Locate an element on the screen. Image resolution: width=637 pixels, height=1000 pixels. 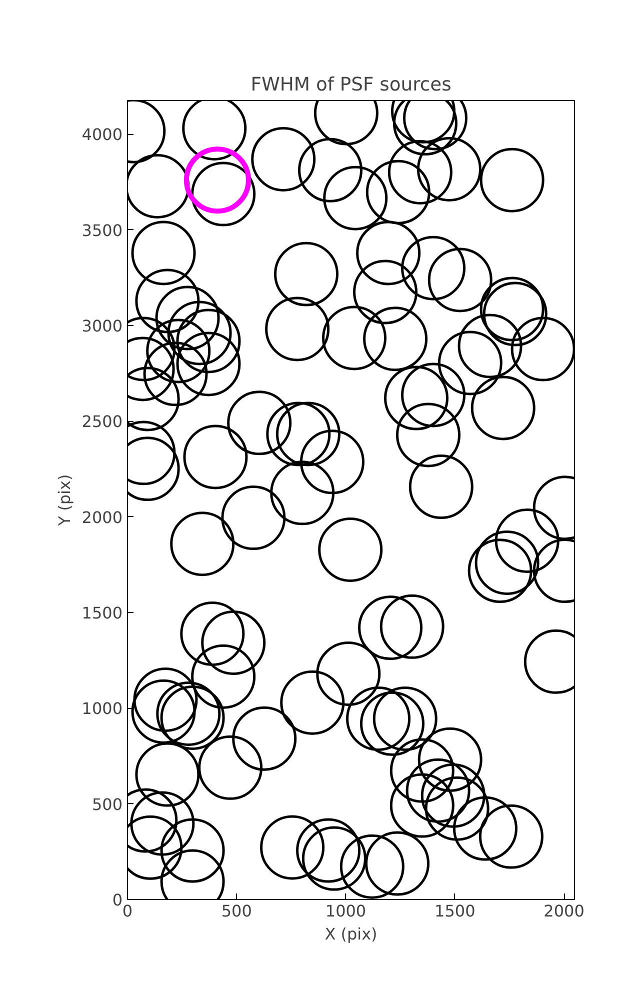
x-tick-label: 500 is located at coordinates (236, 911).